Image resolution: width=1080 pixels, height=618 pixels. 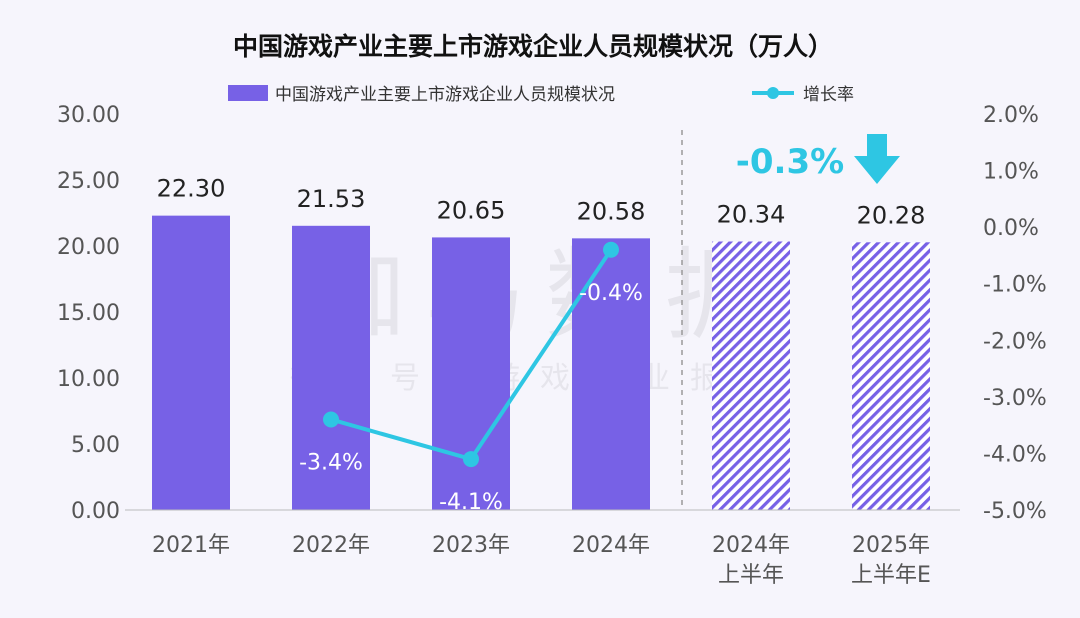 What do you see at coordinates (471, 502) in the screenshot?
I see `growth-rate-label: -4.1%` at bounding box center [471, 502].